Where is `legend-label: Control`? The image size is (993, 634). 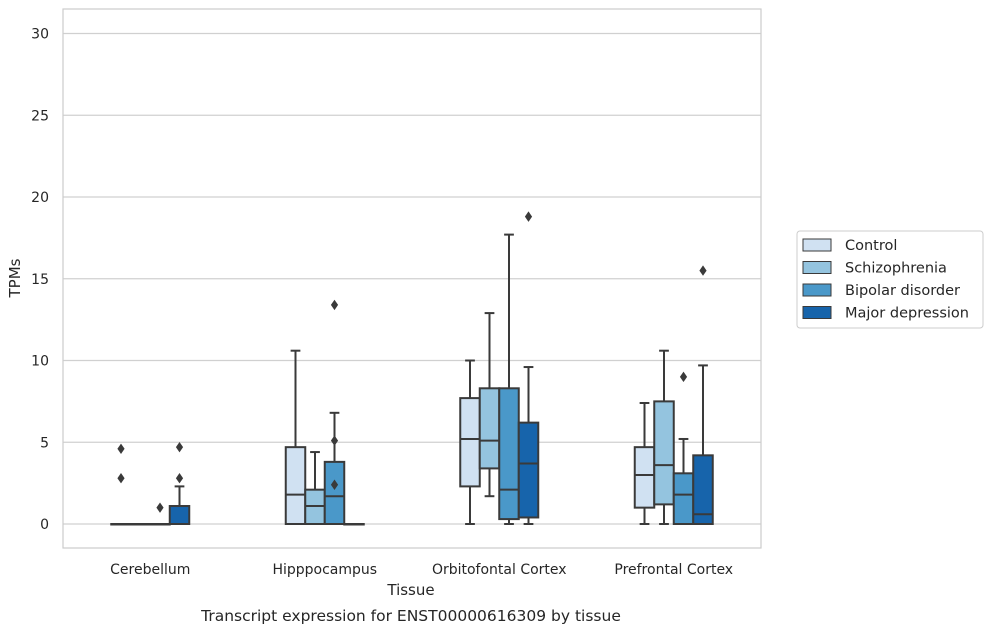 legend-label: Control is located at coordinates (871, 246).